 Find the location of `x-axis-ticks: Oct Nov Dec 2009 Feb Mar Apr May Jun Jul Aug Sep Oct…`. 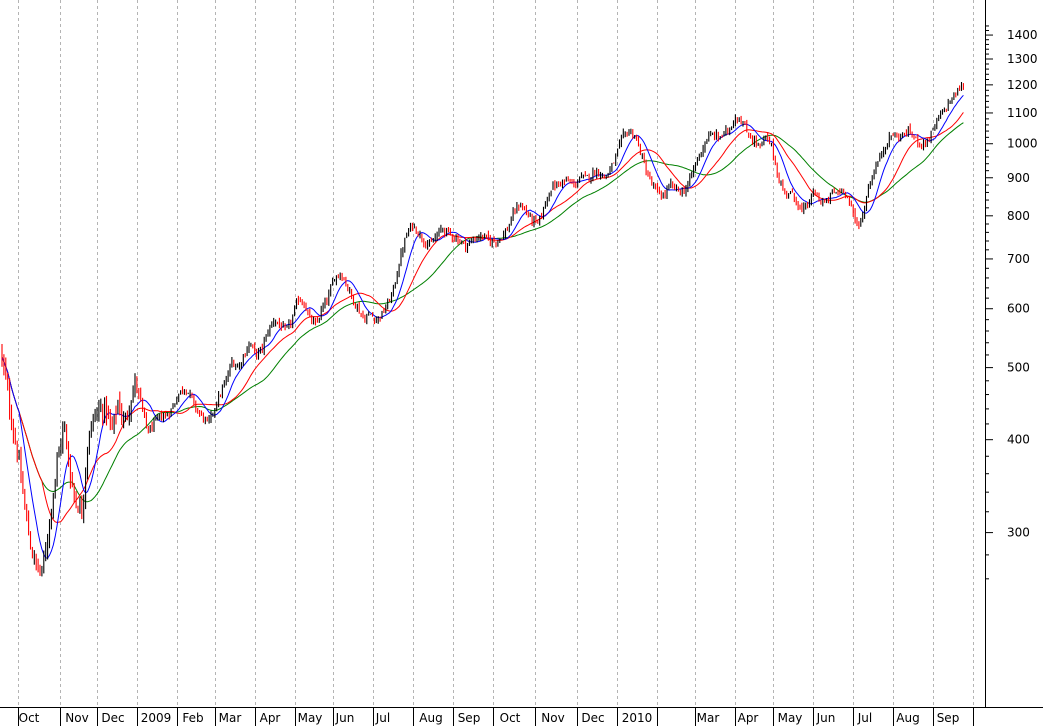

x-axis-ticks: Oct Nov Dec 2009 Feb Mar Apr May Jun Jul Aug Sep Oct… is located at coordinates (496, 716).